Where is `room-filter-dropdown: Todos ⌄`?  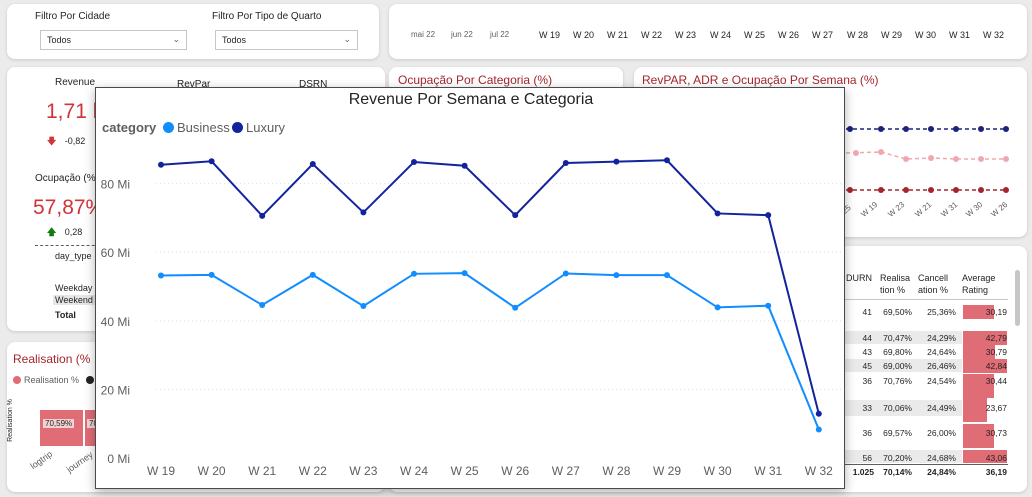
room-filter-dropdown: Todos ⌄ is located at coordinates (286, 40).